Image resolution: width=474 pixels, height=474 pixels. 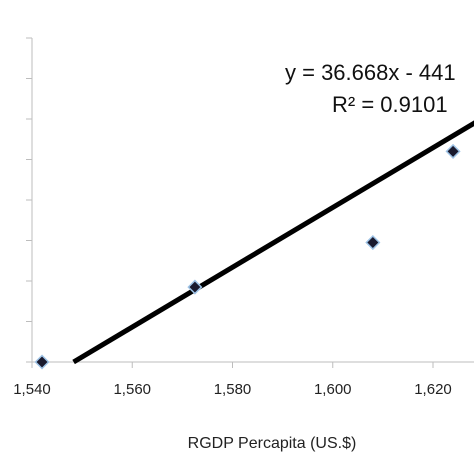 I want to click on trendline-equation: y = 36.668x - 441, so click(x=370, y=72).